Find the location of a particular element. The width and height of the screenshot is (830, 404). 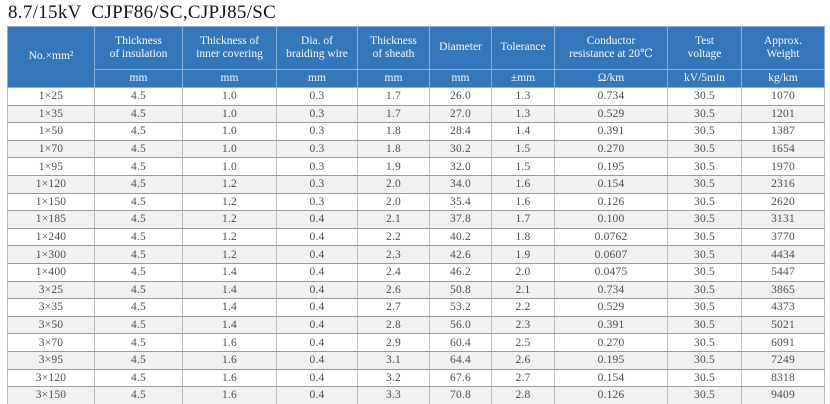

value-cell: 1.7 is located at coordinates (393, 96).